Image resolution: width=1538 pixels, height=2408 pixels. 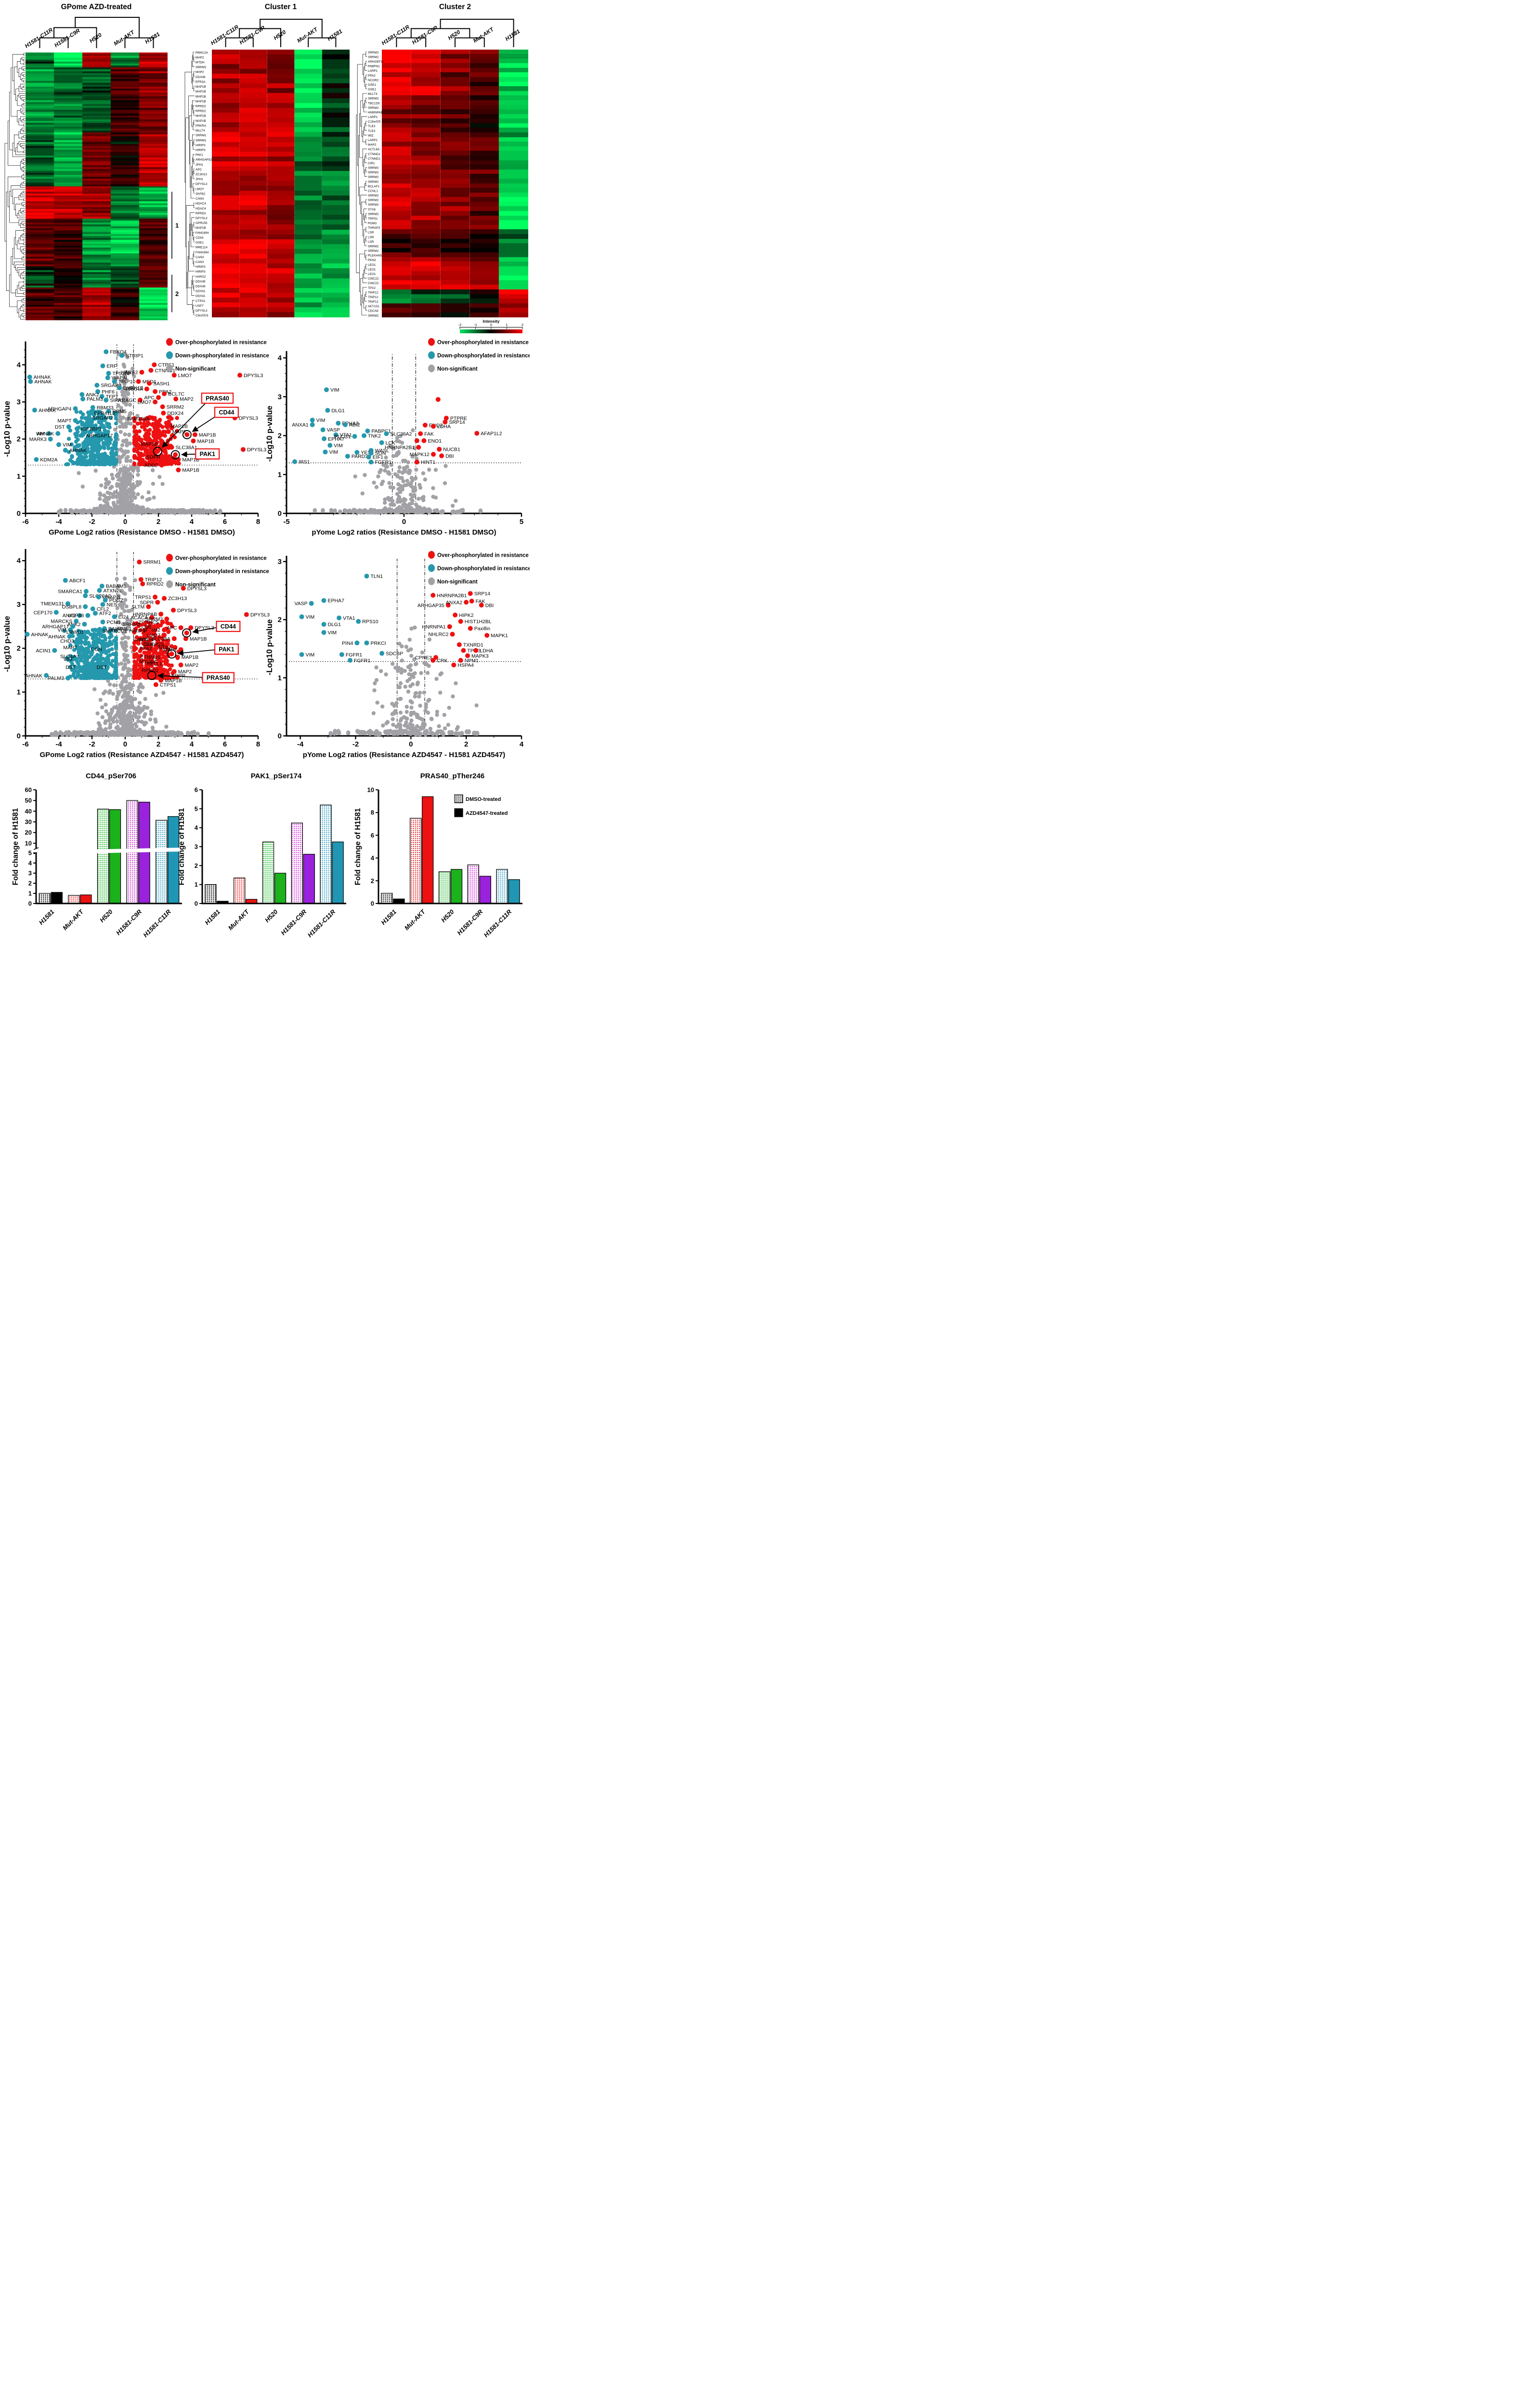 I want to click on bar-dmso-H1581-C9R, so click(x=297, y=863).